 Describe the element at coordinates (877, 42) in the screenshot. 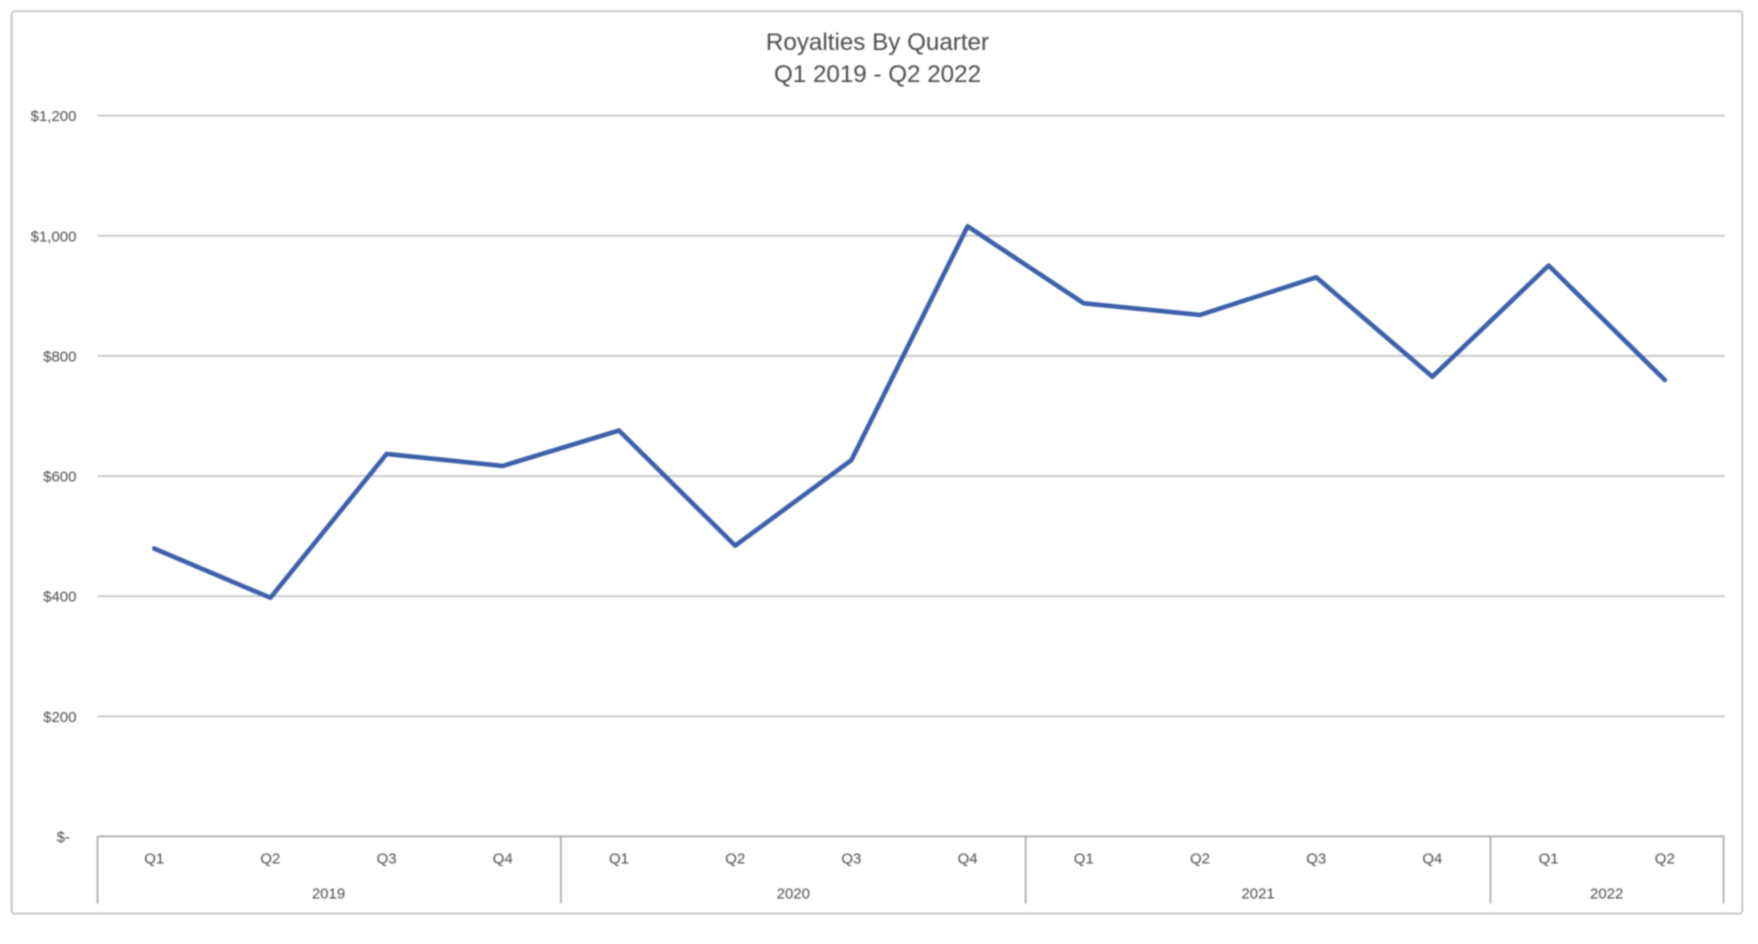

I see `svg-text: Royalties By Quarter` at that location.